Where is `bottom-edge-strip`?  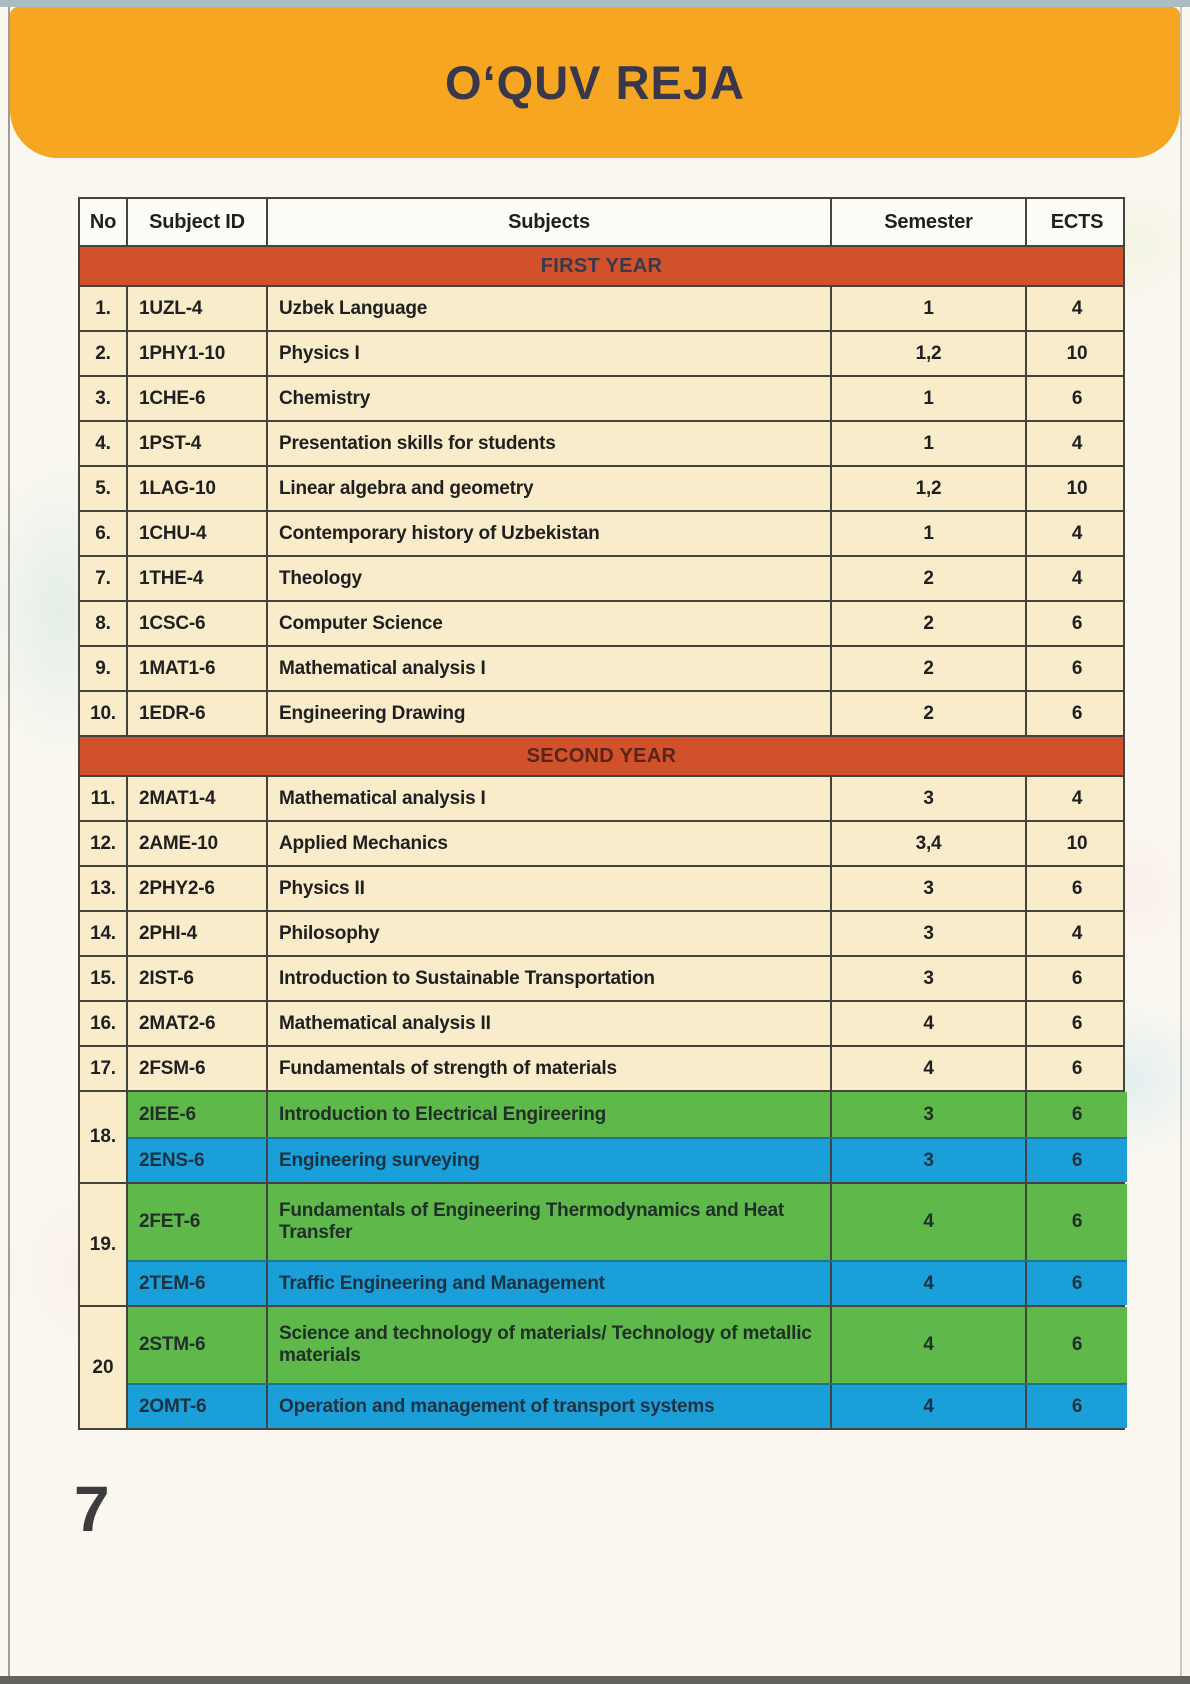
bottom-edge-strip is located at coordinates (595, 1680).